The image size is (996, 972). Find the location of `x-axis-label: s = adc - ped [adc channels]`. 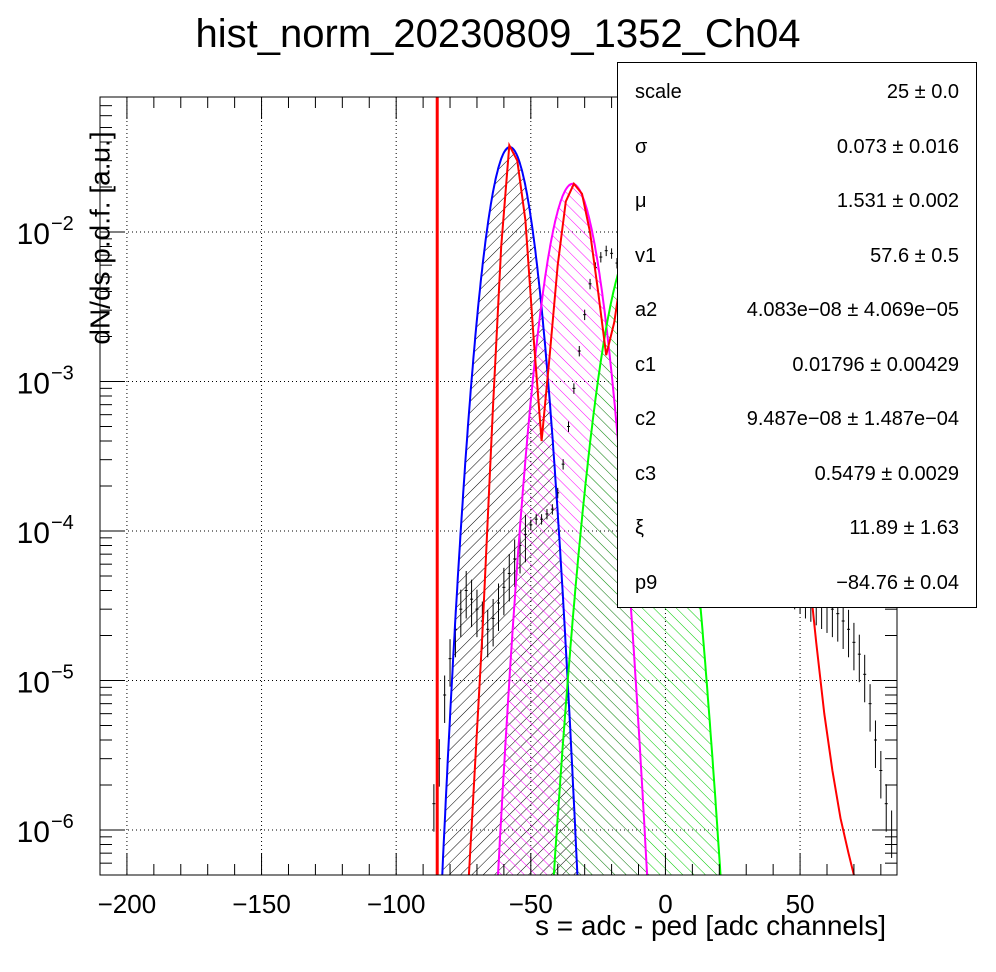

x-axis-label: s = adc - ped [adc channels] is located at coordinates (710, 925).